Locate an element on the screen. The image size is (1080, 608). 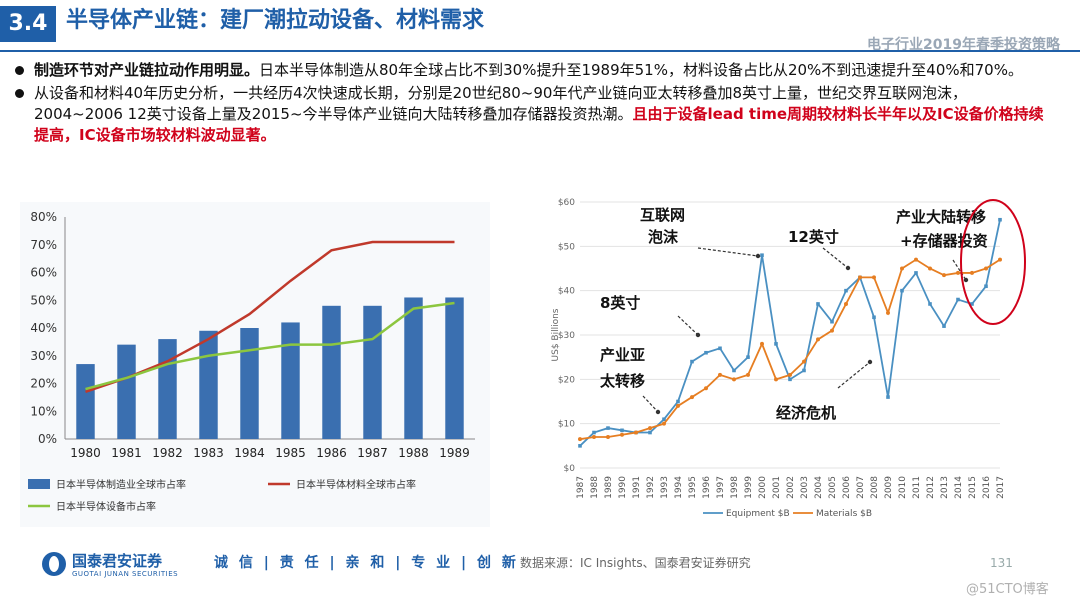
x-tick-label: 2015 is located at coordinates (973, 487).